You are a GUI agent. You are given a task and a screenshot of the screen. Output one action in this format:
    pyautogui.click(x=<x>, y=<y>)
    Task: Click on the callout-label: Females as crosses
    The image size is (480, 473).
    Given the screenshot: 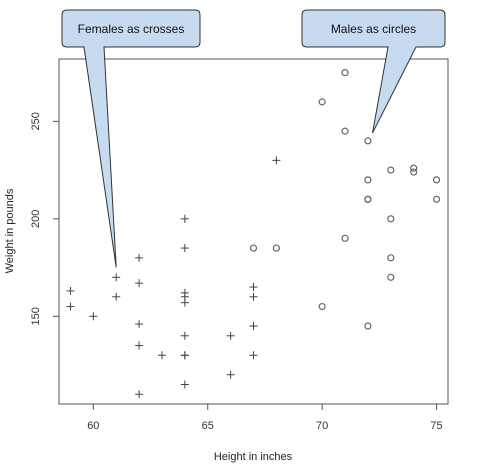 What is the action you would take?
    pyautogui.click(x=131, y=29)
    